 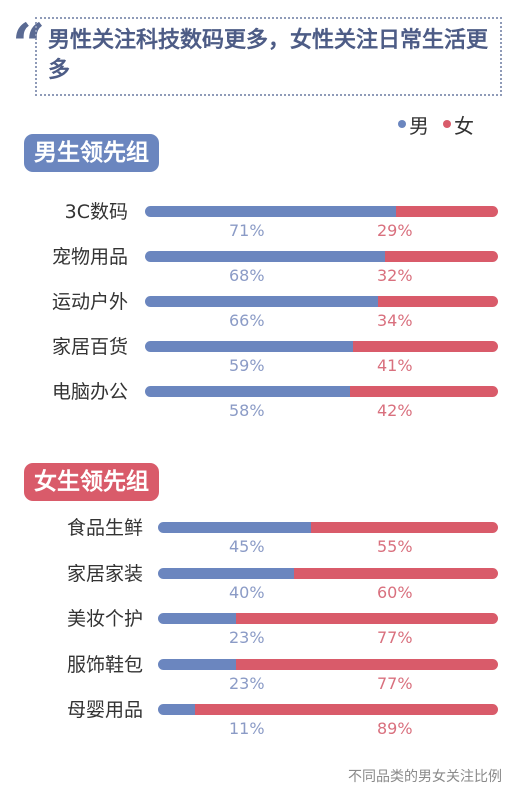 What do you see at coordinates (425, 777) in the screenshot?
I see `footer-note: 不同品类的男女关注比例` at bounding box center [425, 777].